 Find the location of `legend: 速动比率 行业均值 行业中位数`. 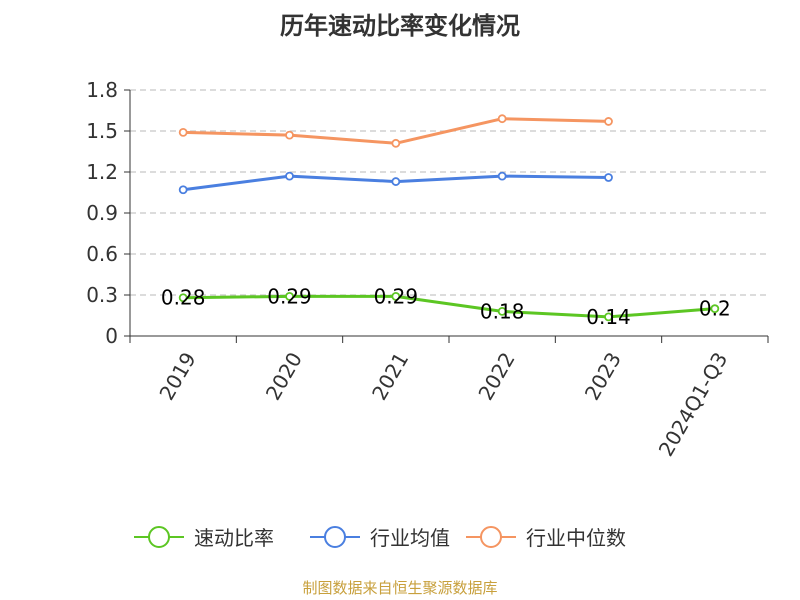

legend: 速动比率 行业均值 行业中位数 is located at coordinates (380, 538).